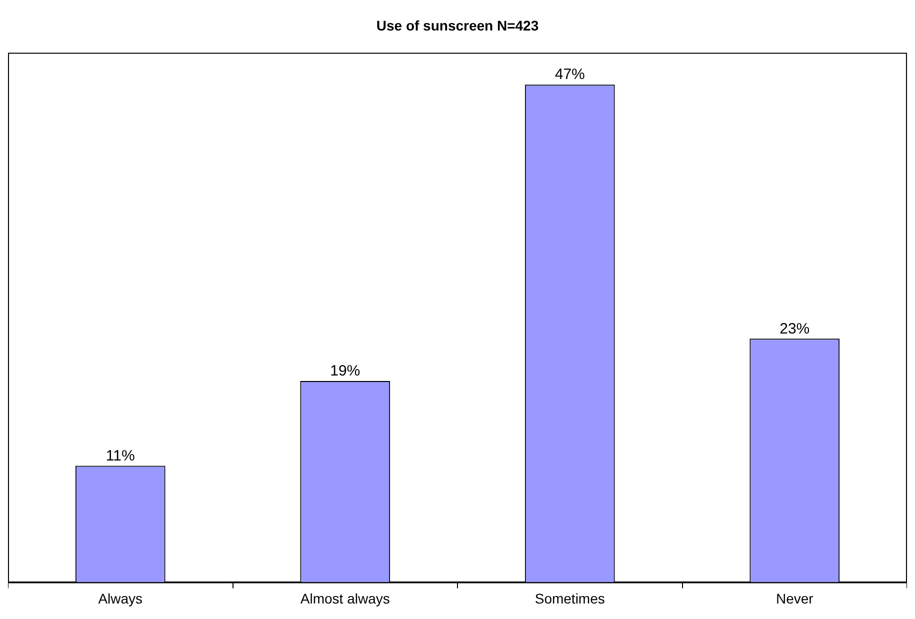 This screenshot has height=619, width=915. What do you see at coordinates (345, 598) in the screenshot?
I see `x-tick-label: Almost always` at bounding box center [345, 598].